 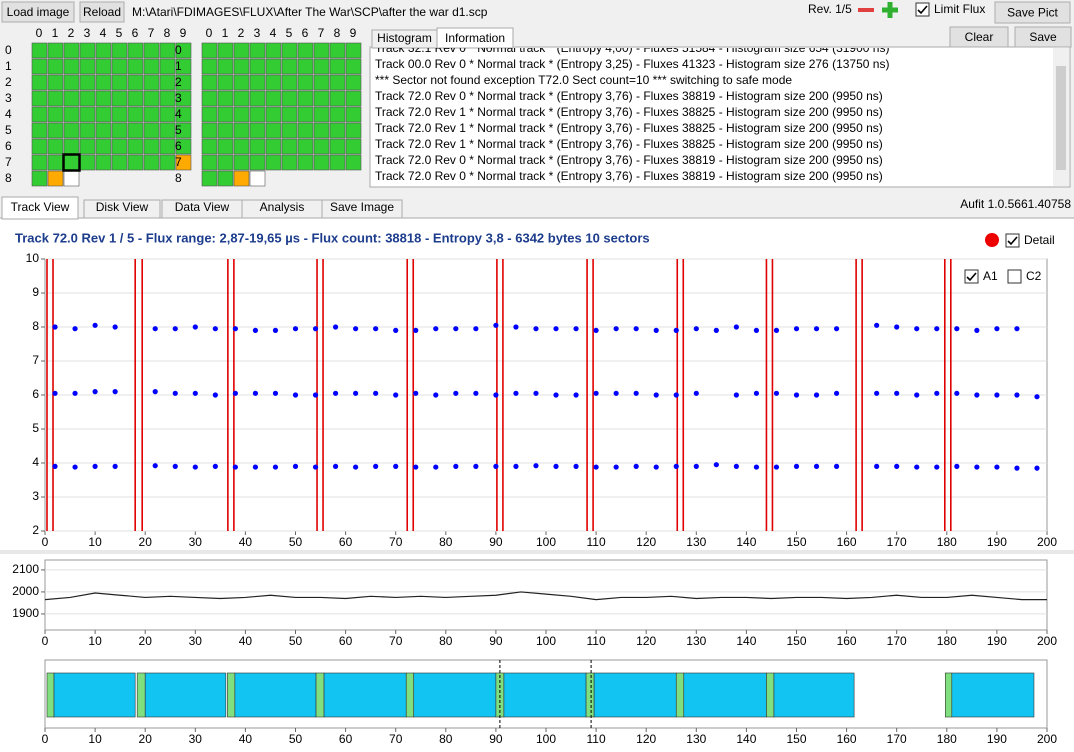 I want to click on limit-checkbox, so click(x=922, y=9).